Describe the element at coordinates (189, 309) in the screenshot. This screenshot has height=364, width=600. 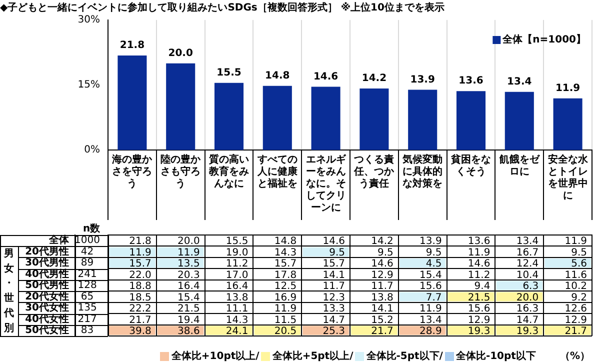
I see `data-label: 21.5` at that location.